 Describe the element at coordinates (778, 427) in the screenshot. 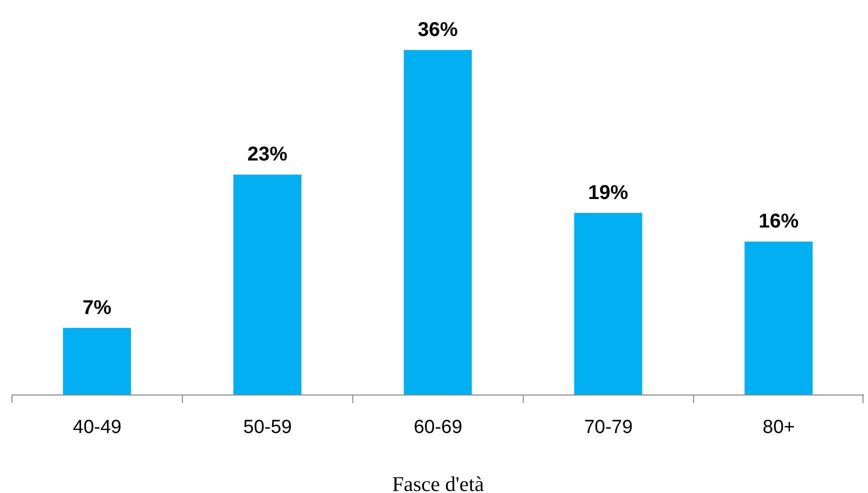

I see `x-tick-label: 80+` at that location.